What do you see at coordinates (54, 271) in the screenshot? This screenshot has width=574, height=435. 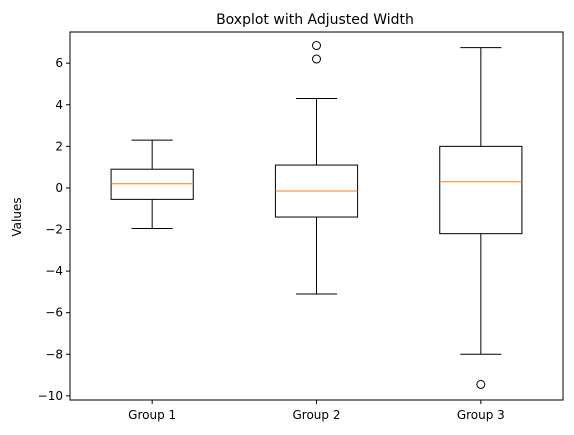 I see `y-tick-label: −4` at bounding box center [54, 271].